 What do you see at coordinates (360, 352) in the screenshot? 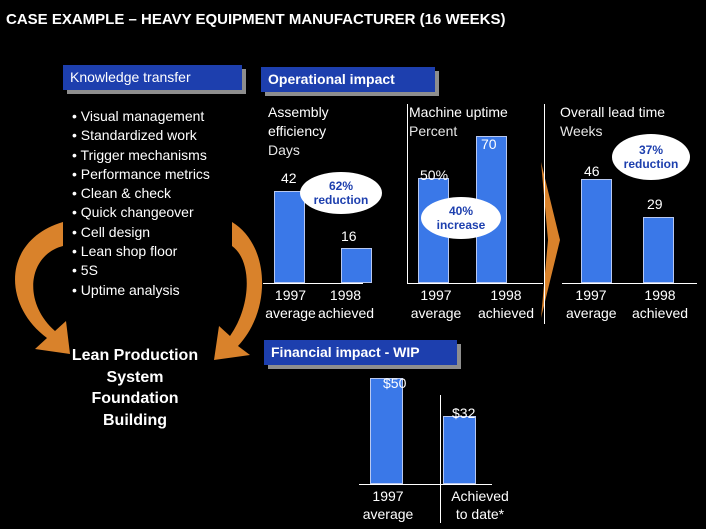
I see `financial-impact-tab: Financial impact - WIP` at bounding box center [360, 352].